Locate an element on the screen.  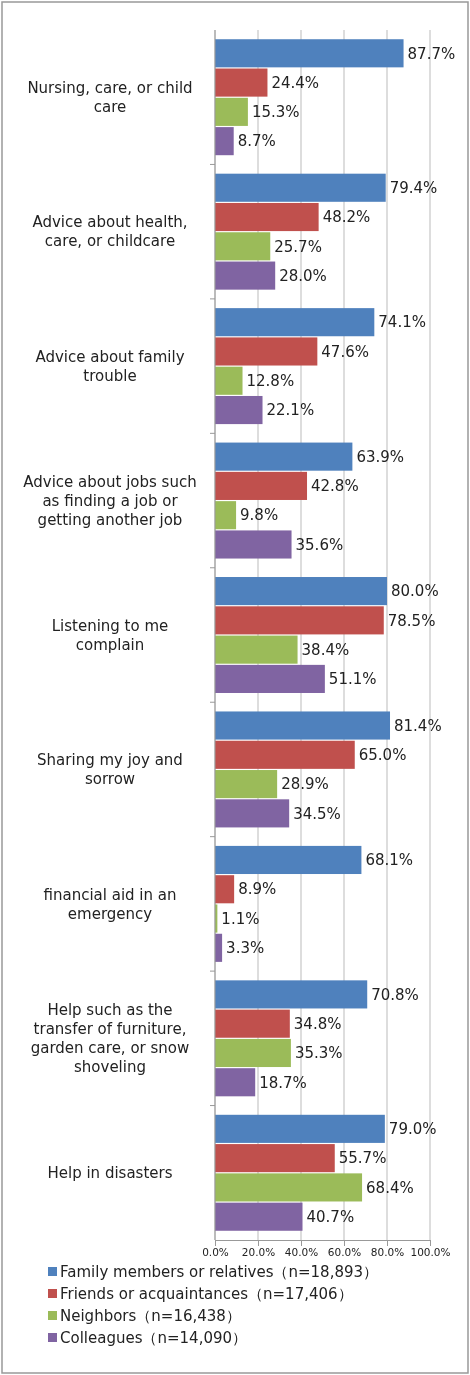
data-label: 81.4% is located at coordinates (418, 725).